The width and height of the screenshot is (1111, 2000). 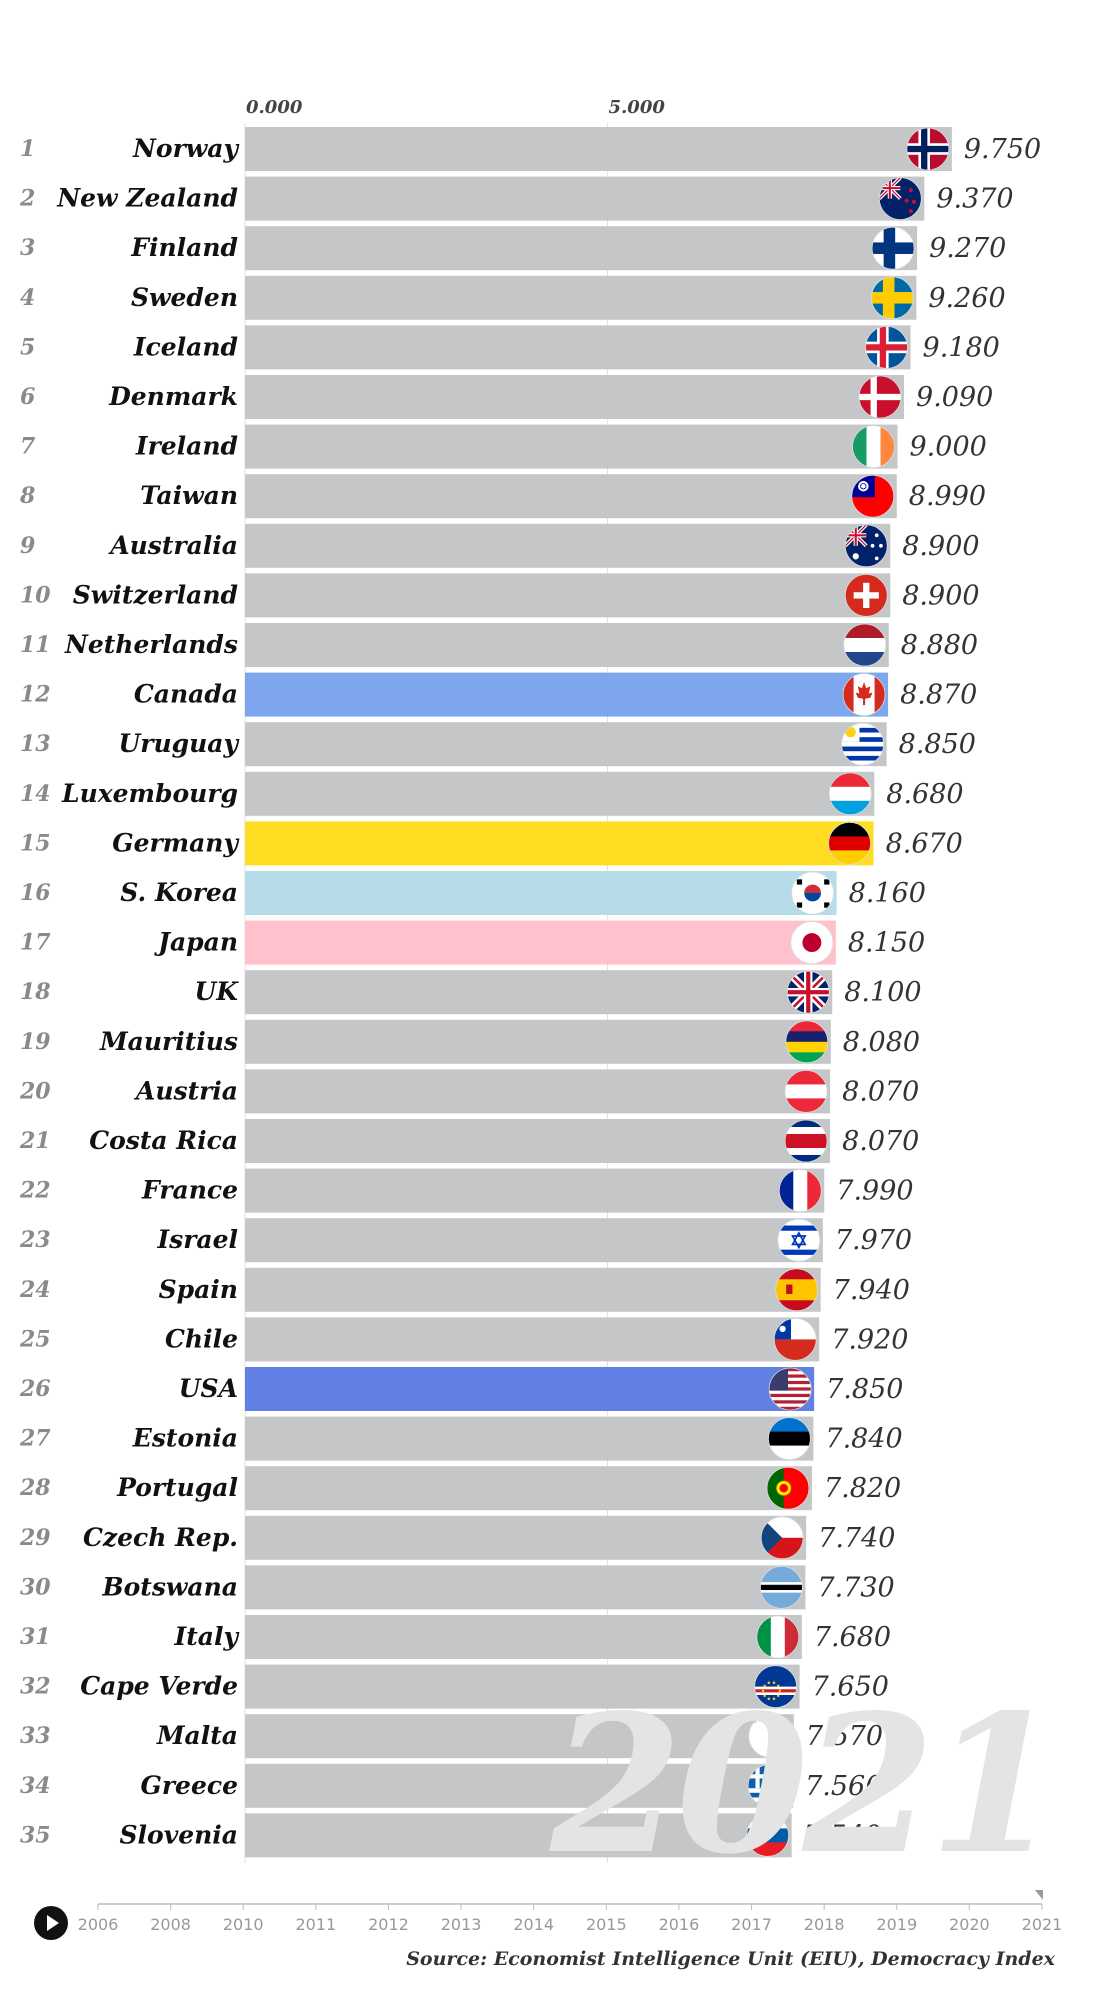 What do you see at coordinates (315, 1924) in the screenshot?
I see `timeline-year-label: 2011` at bounding box center [315, 1924].